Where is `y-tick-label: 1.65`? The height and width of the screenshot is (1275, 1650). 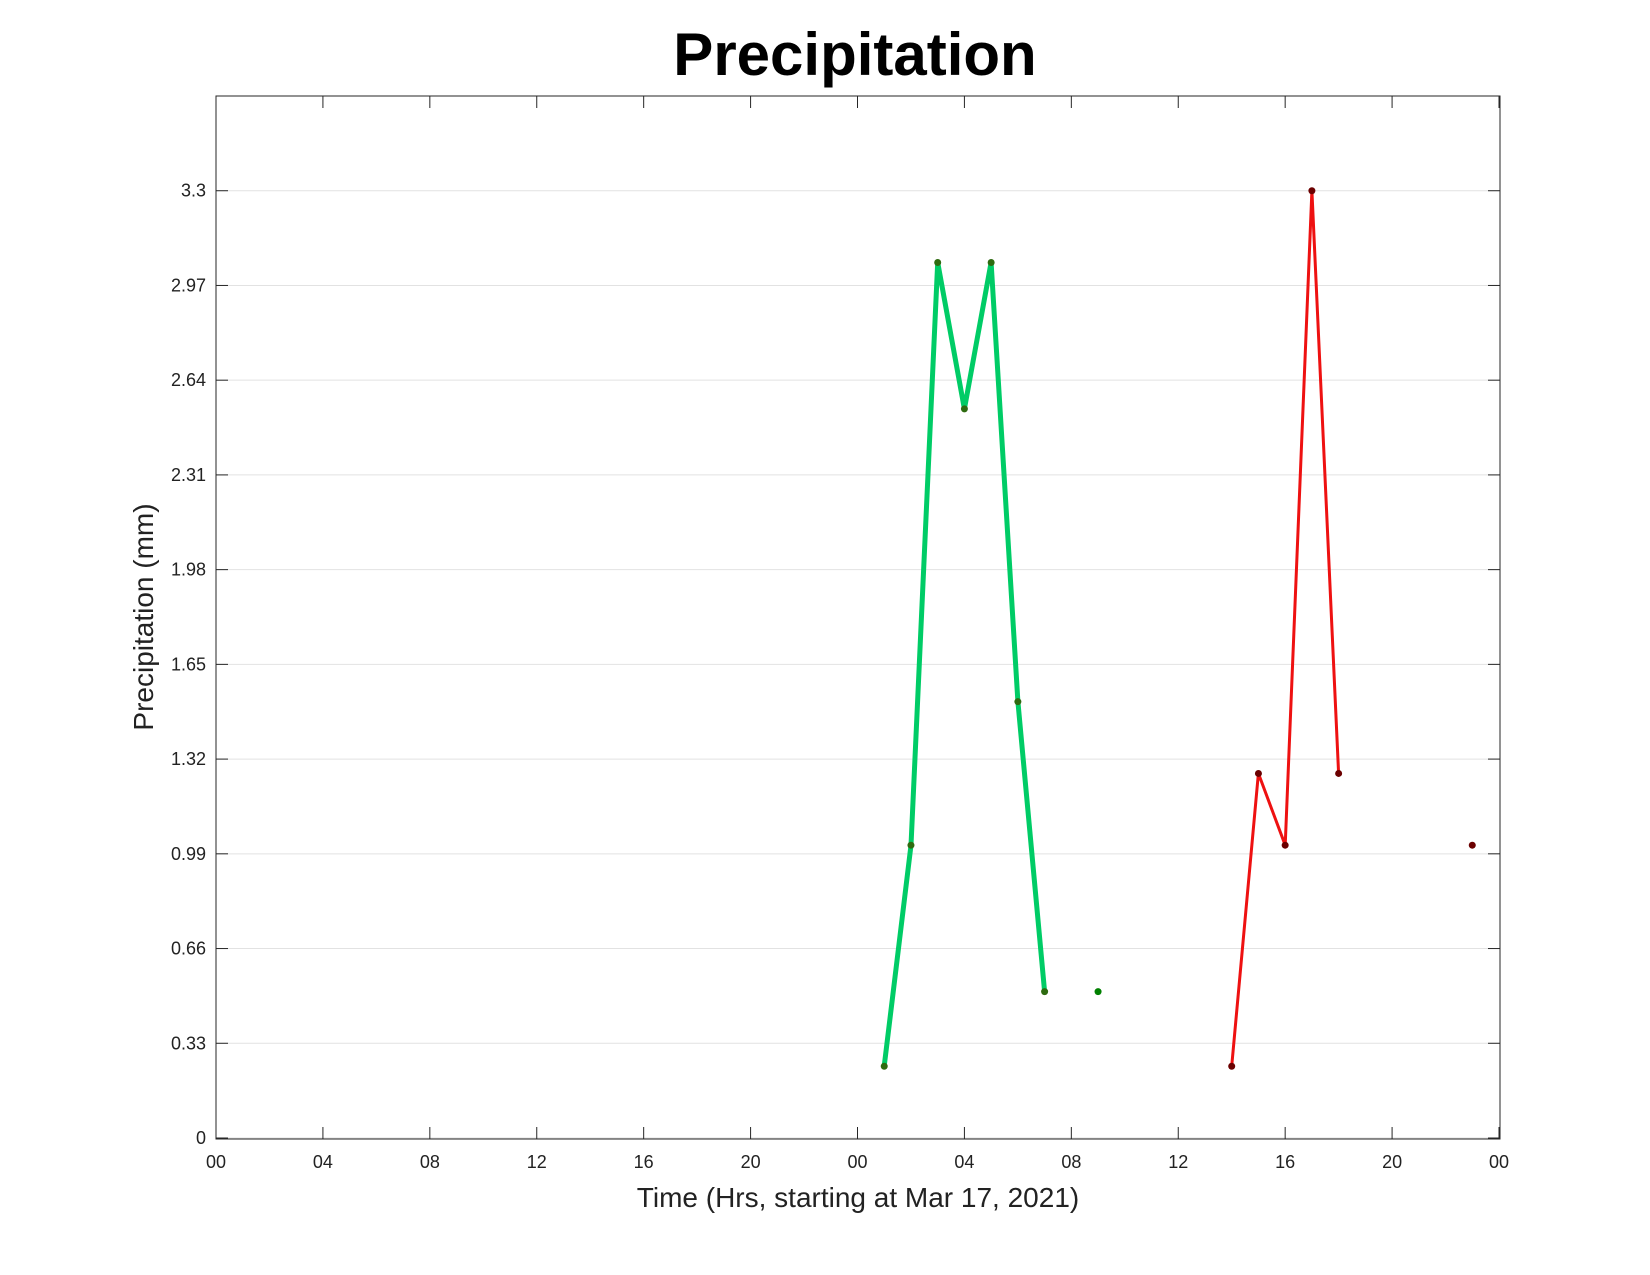 y-tick-label: 1.65 is located at coordinates (188, 664).